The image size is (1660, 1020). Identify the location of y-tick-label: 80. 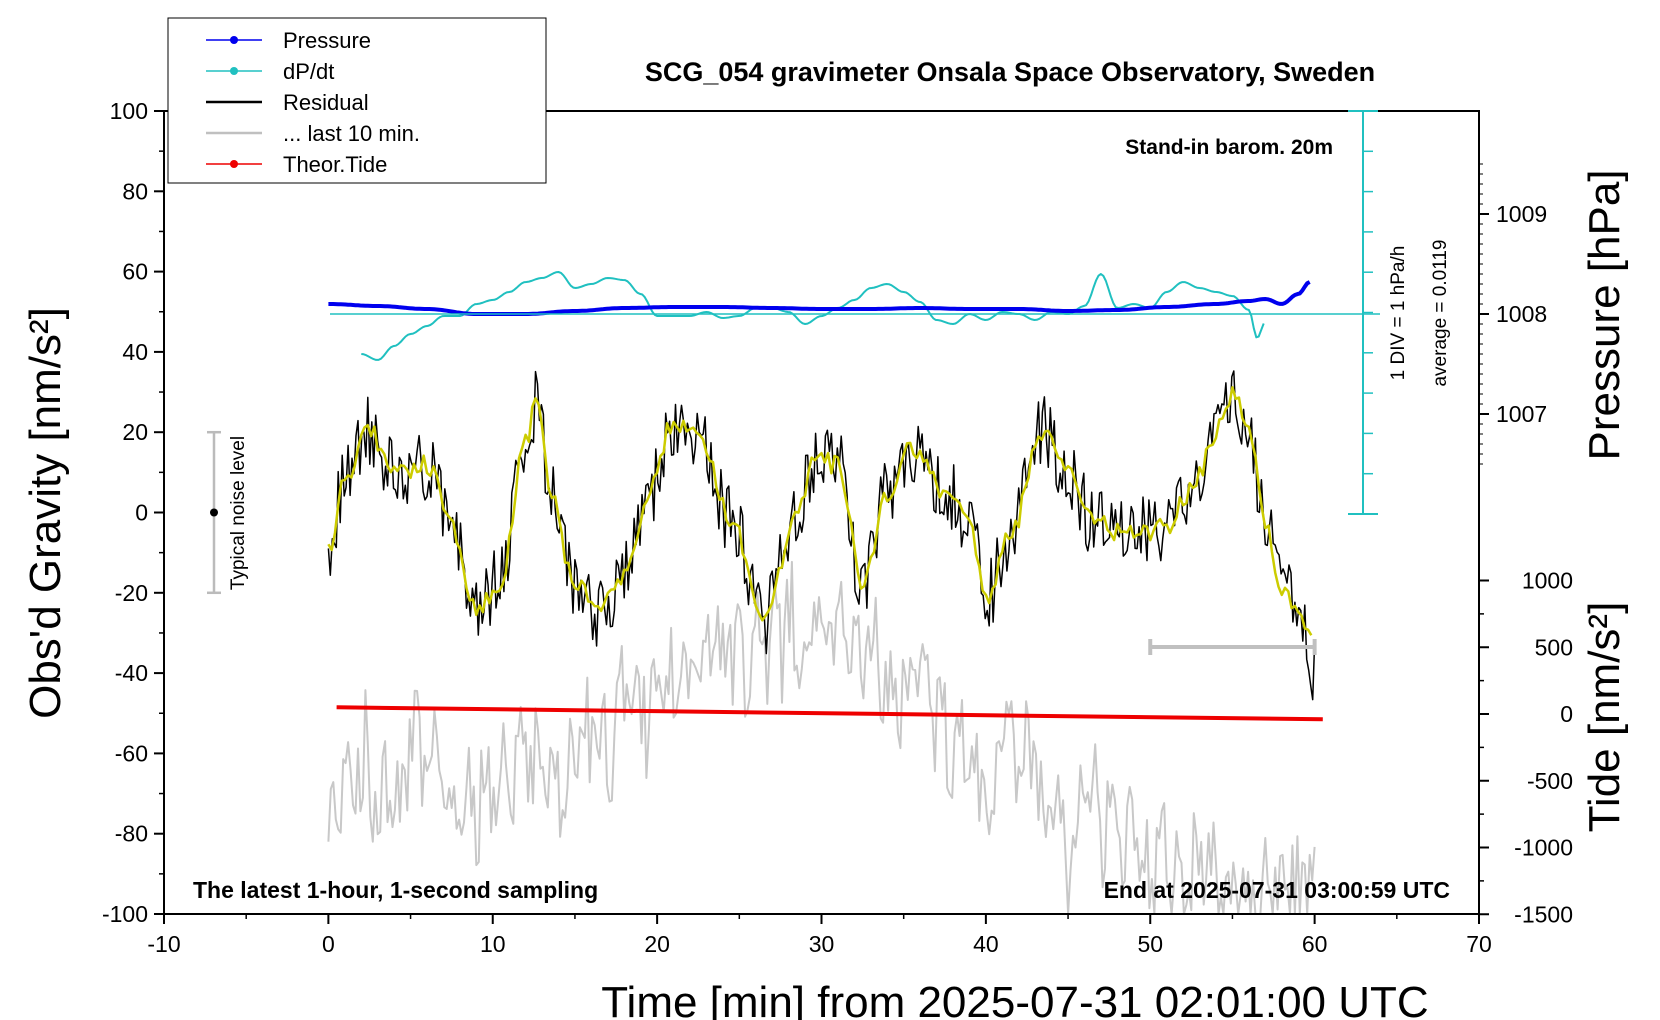
(135, 191).